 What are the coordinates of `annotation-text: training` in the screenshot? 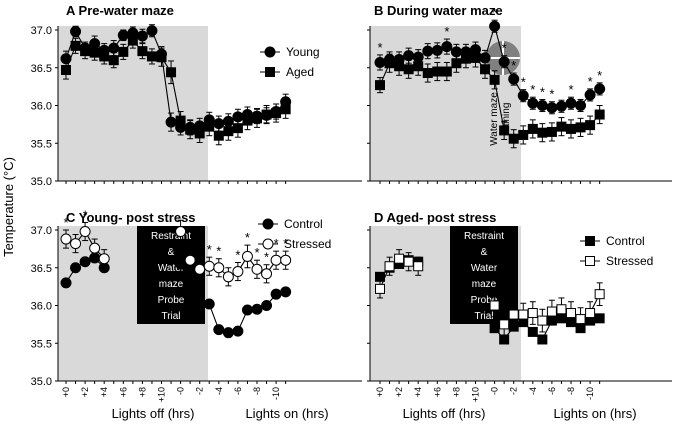 It's located at (506, 119).